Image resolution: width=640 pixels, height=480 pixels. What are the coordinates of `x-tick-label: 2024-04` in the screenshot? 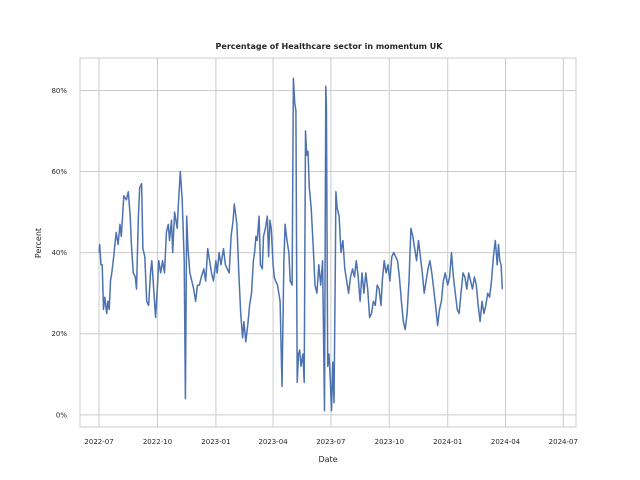 It's located at (506, 442).